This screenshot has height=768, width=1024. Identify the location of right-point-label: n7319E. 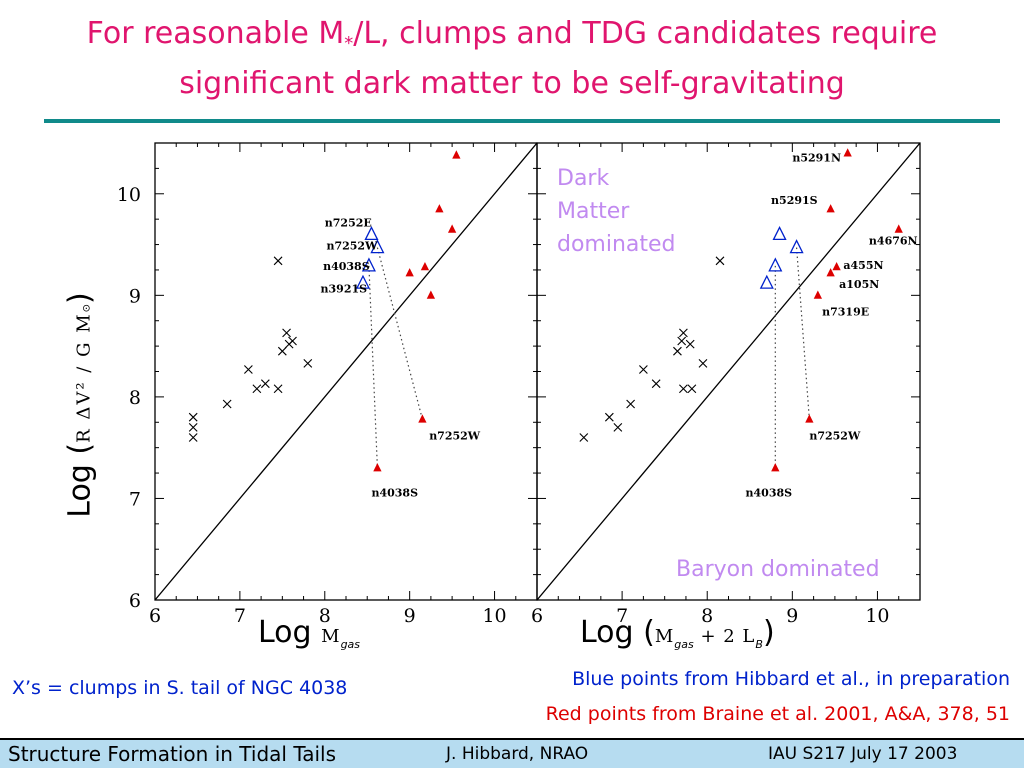
(845, 312).